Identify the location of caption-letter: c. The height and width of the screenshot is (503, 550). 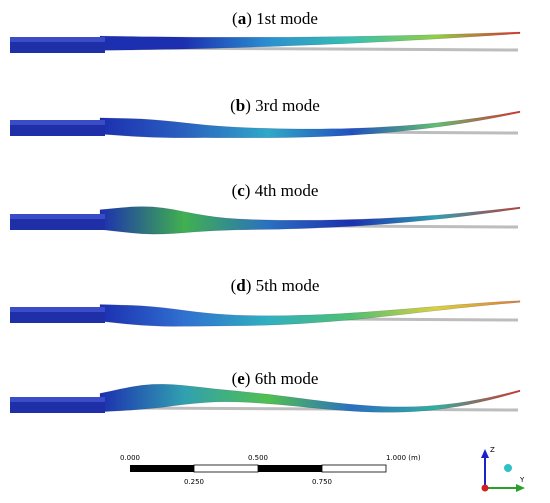
(241, 190).